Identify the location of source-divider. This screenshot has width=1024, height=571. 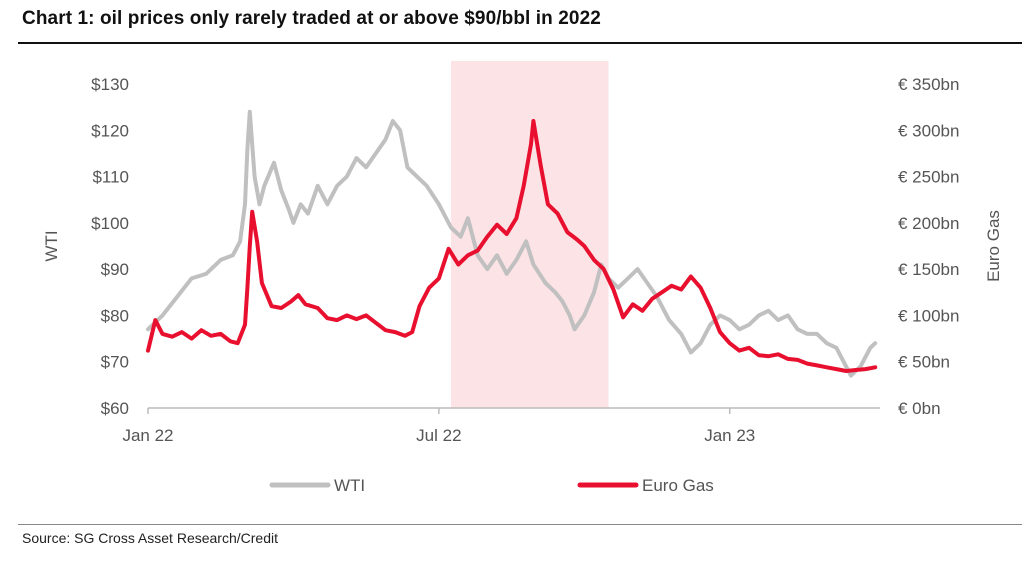
(520, 524).